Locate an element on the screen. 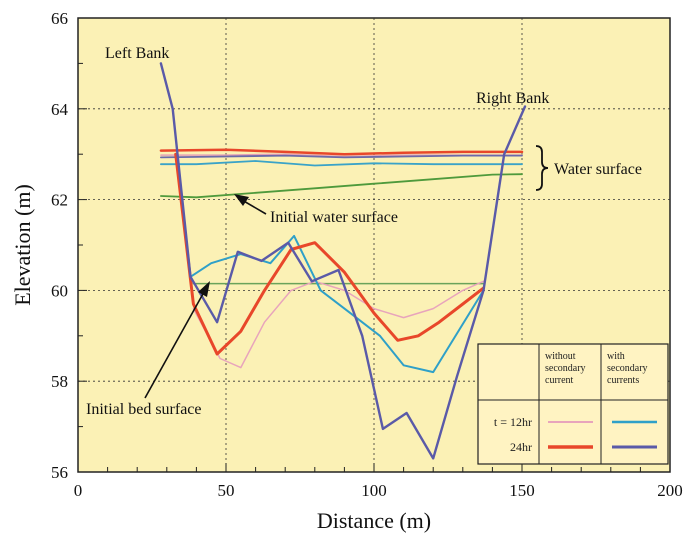 Image resolution: width=700 pixels, height=540 pixels. initial-bed-surface-label: Initial bed surface is located at coordinates (144, 409).